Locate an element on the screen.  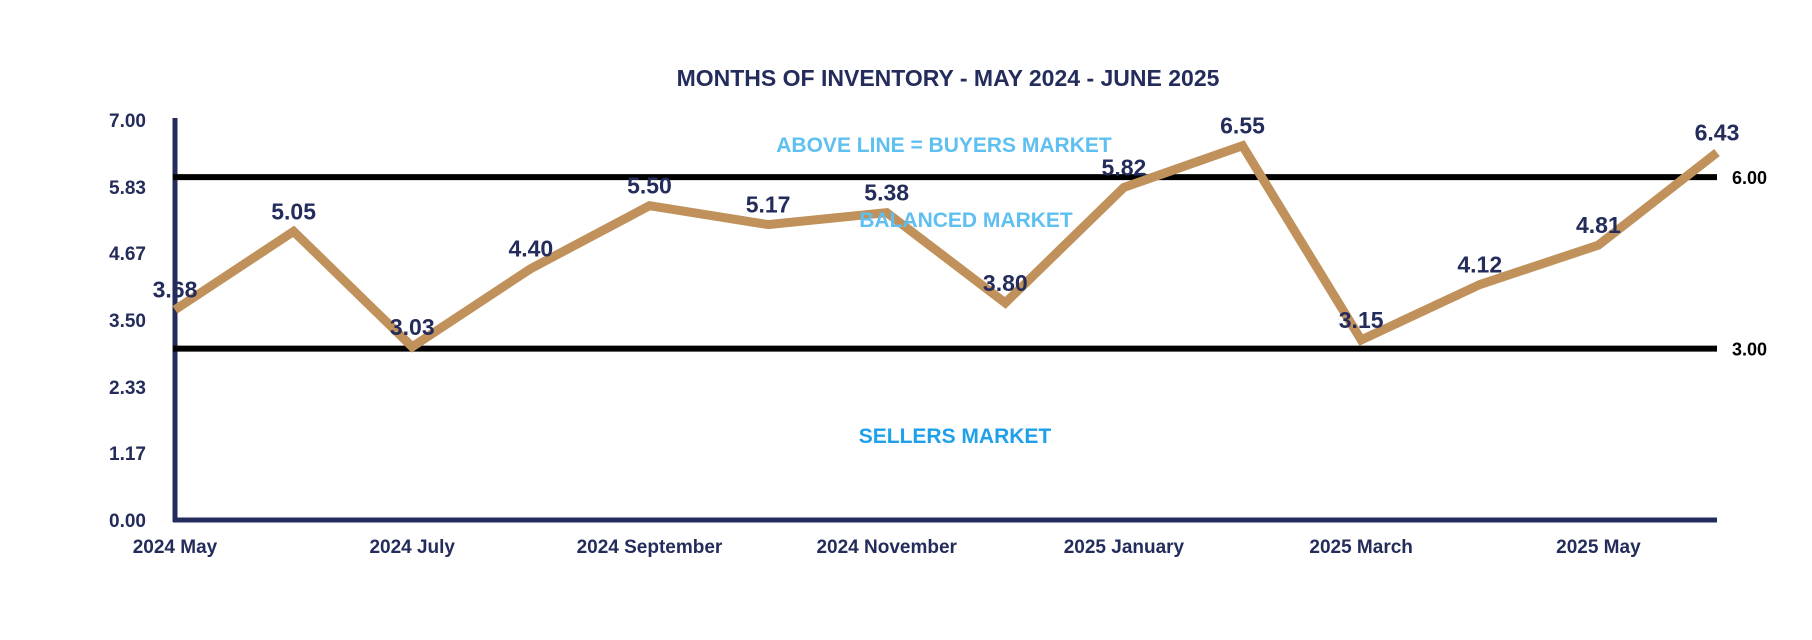
y-axis-ticks: 0.00 1.17 2.33 3.50 4.67 5.83 7.00 is located at coordinates (127, 321).